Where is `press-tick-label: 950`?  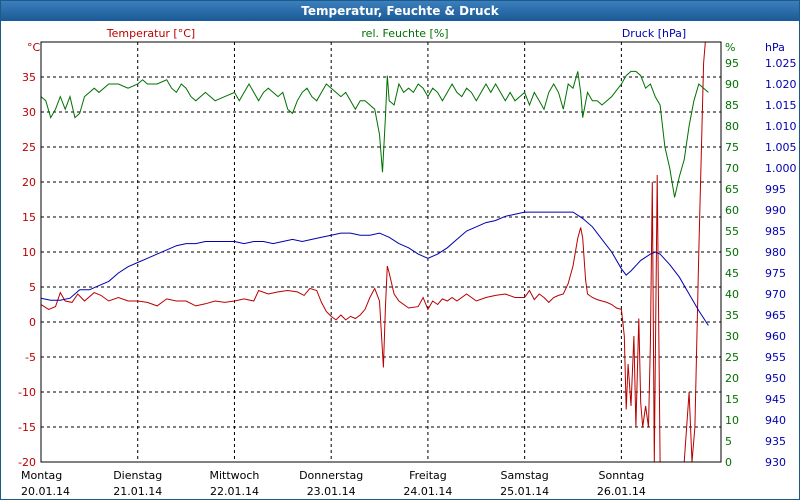 press-tick-label: 950 is located at coordinates (775, 378).